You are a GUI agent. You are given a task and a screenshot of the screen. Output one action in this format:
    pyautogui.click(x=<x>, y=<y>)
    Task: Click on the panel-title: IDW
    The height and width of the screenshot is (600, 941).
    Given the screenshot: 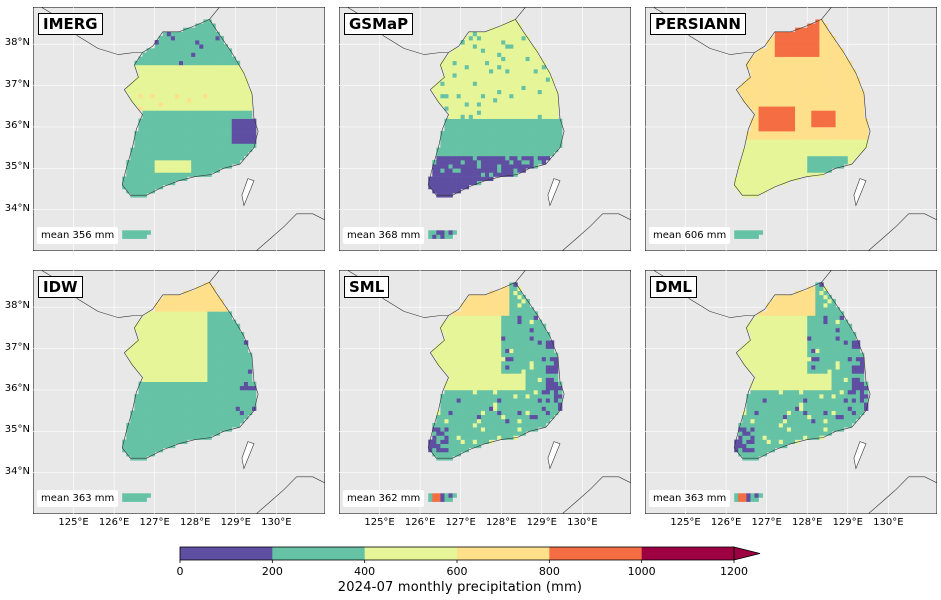 What is the action you would take?
    pyautogui.click(x=60, y=287)
    